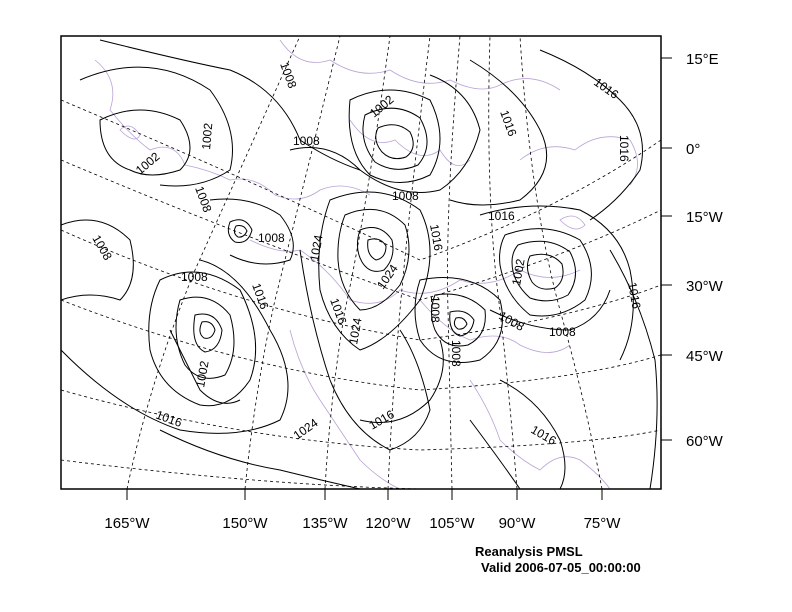 This screenshot has height=612, width=792. Describe the element at coordinates (692, 250) in the screenshot. I see `right-axis: 15°E 0° 15°W 30°W 45°W 60°W` at that location.